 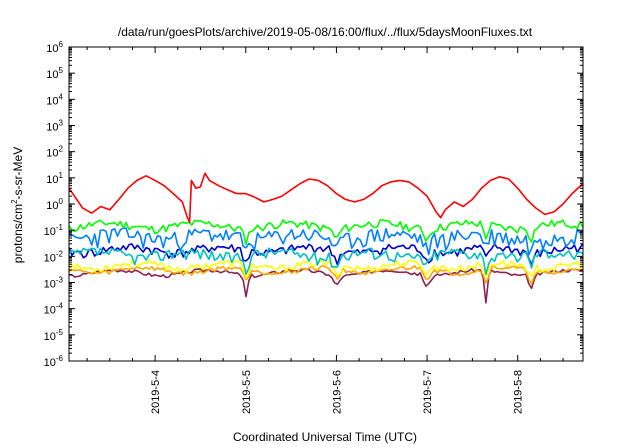 I want to click on y-axis-label: protons/cm2-s-sr-MeV, so click(x=17, y=205).